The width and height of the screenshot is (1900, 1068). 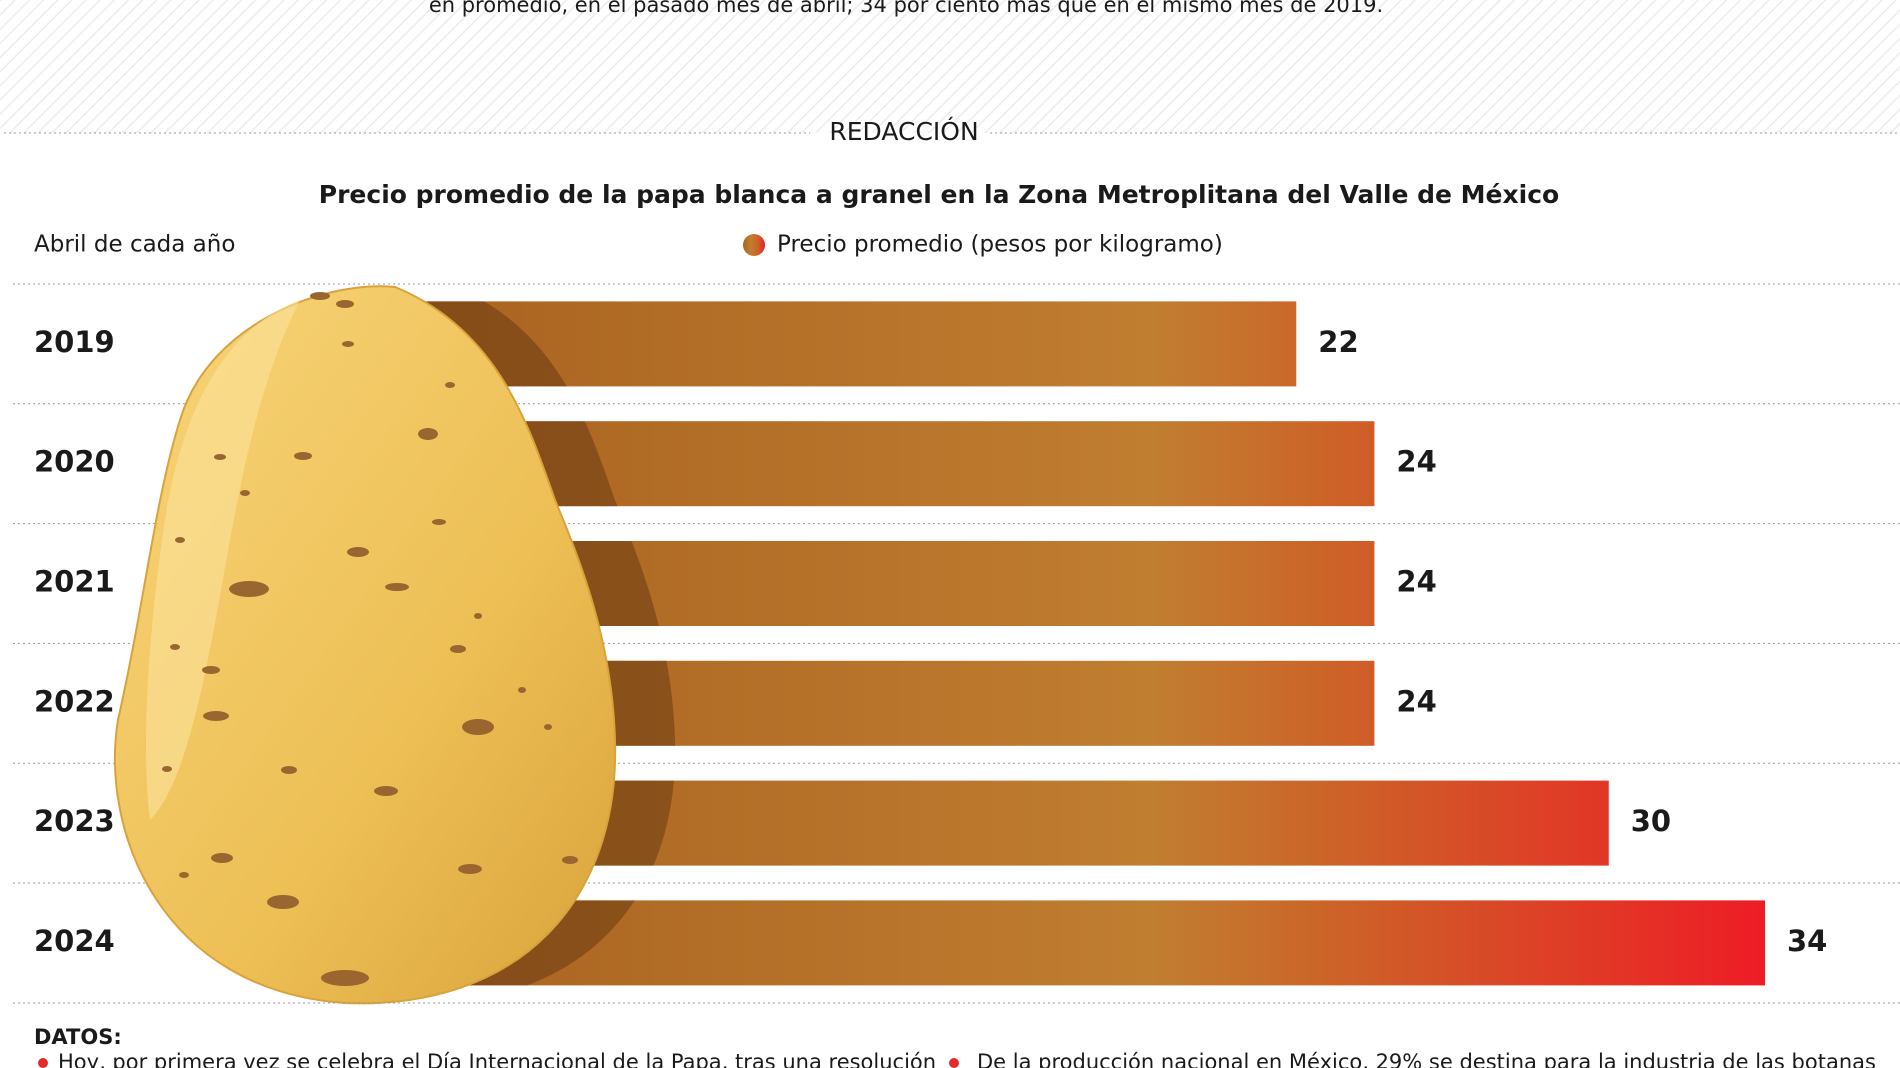 I want to click on value-label: 34, so click(x=1807, y=941).